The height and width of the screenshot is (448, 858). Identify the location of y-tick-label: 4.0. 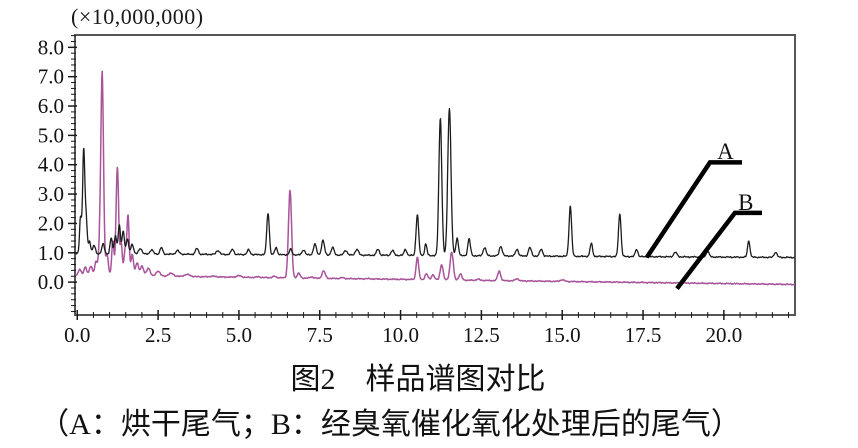
(51, 165).